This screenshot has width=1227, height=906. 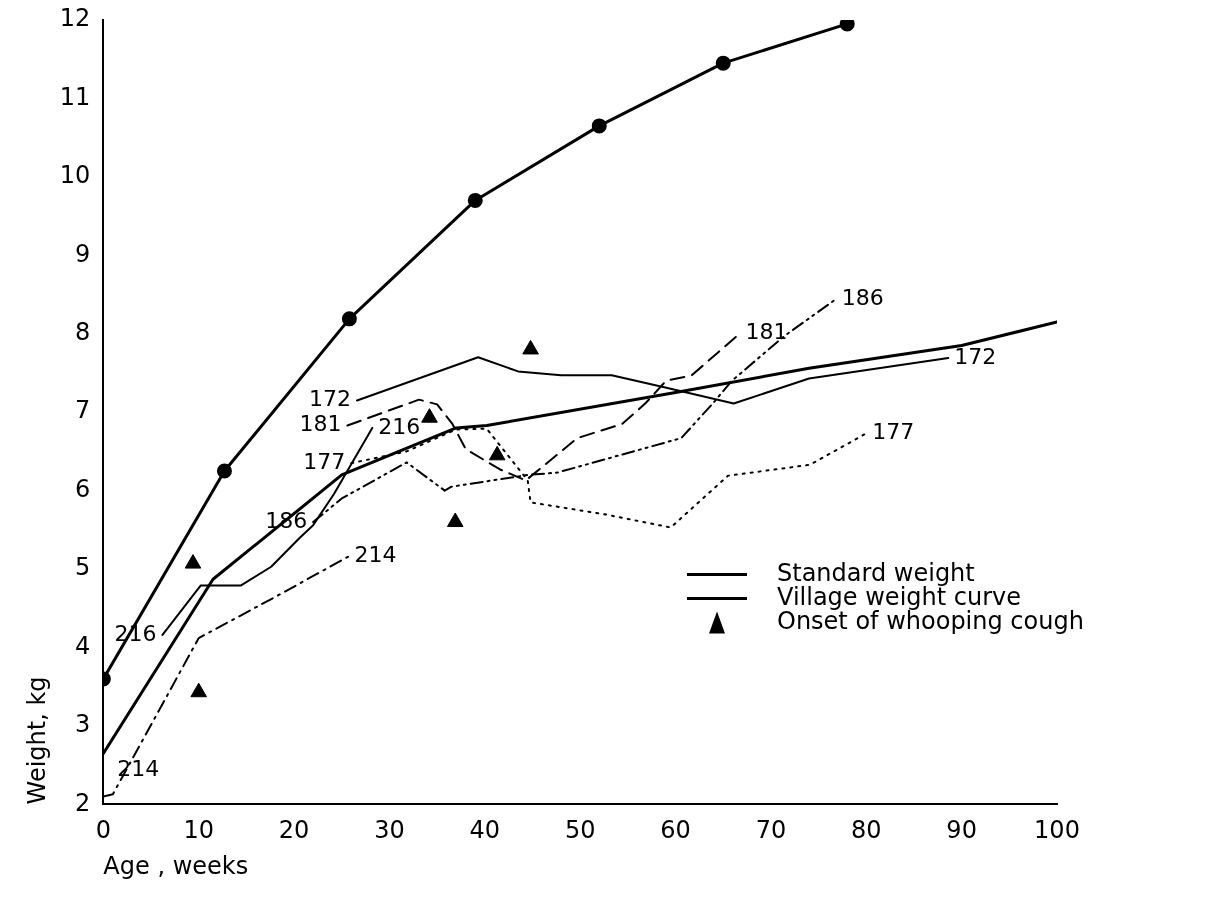 I want to click on series-label: 186, so click(x=862, y=297).